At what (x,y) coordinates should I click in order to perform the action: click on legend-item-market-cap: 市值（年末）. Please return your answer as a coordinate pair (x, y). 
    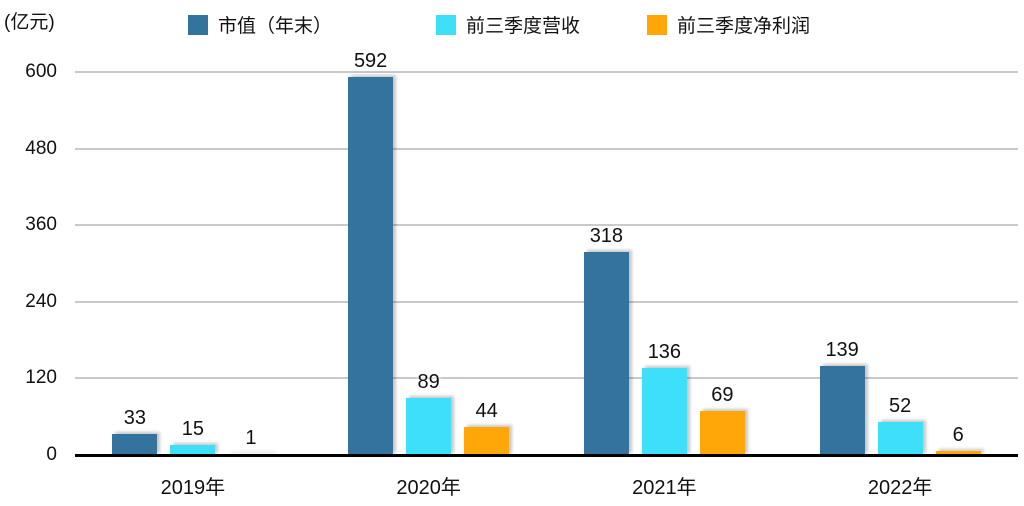
    Looking at the image, I should click on (260, 24).